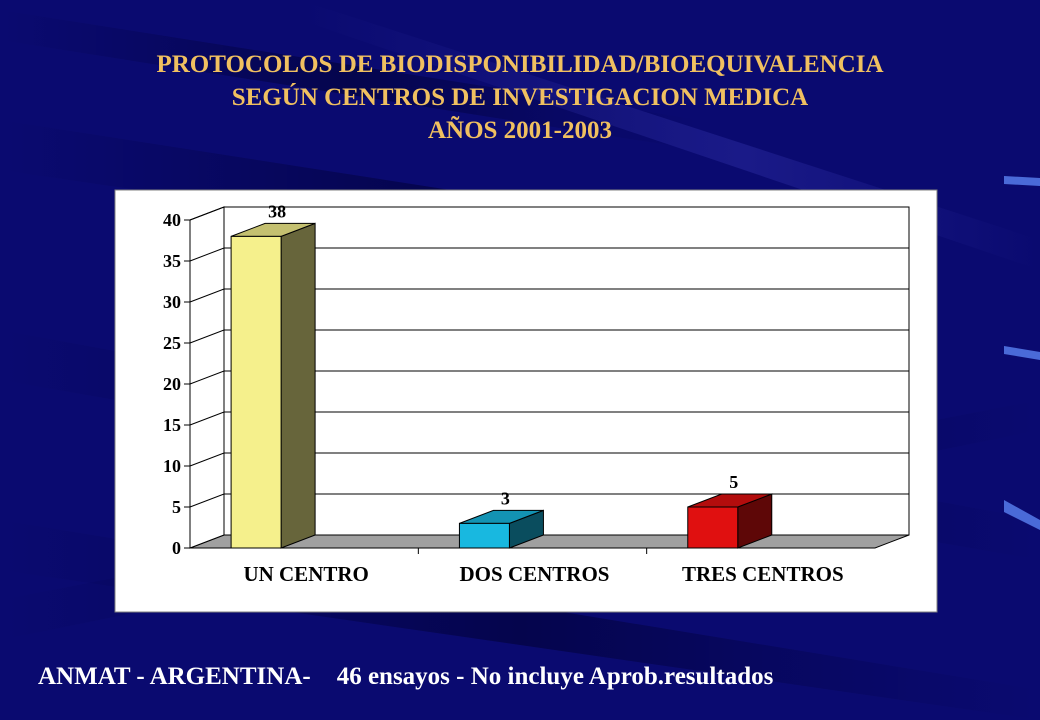 Image resolution: width=1040 pixels, height=720 pixels. Describe the element at coordinates (520, 130) in the screenshot. I see `title-line-3: AÑOS 2001-2003` at that location.